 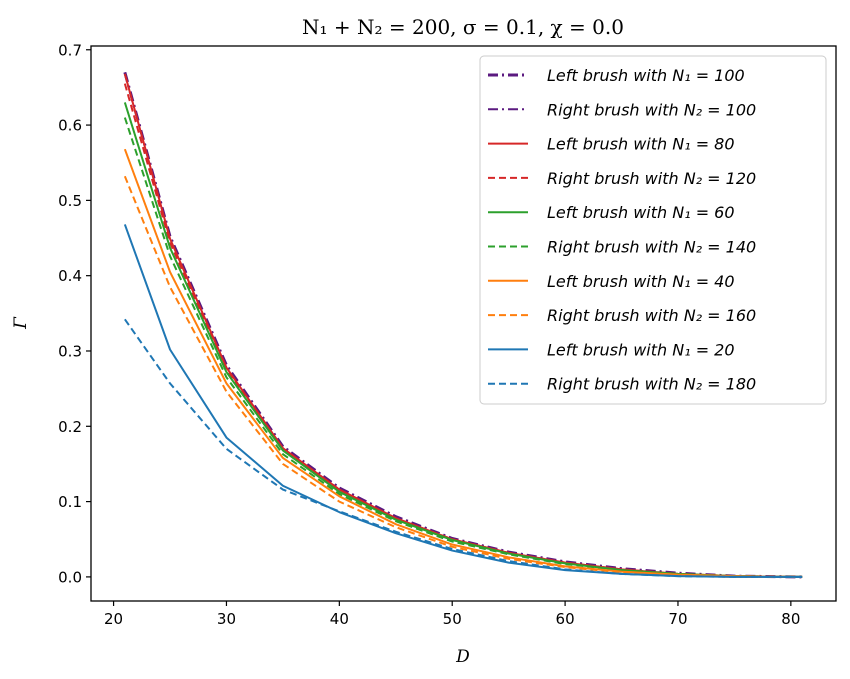 What do you see at coordinates (677, 619) in the screenshot?
I see `x-tick-label: 70` at bounding box center [677, 619].